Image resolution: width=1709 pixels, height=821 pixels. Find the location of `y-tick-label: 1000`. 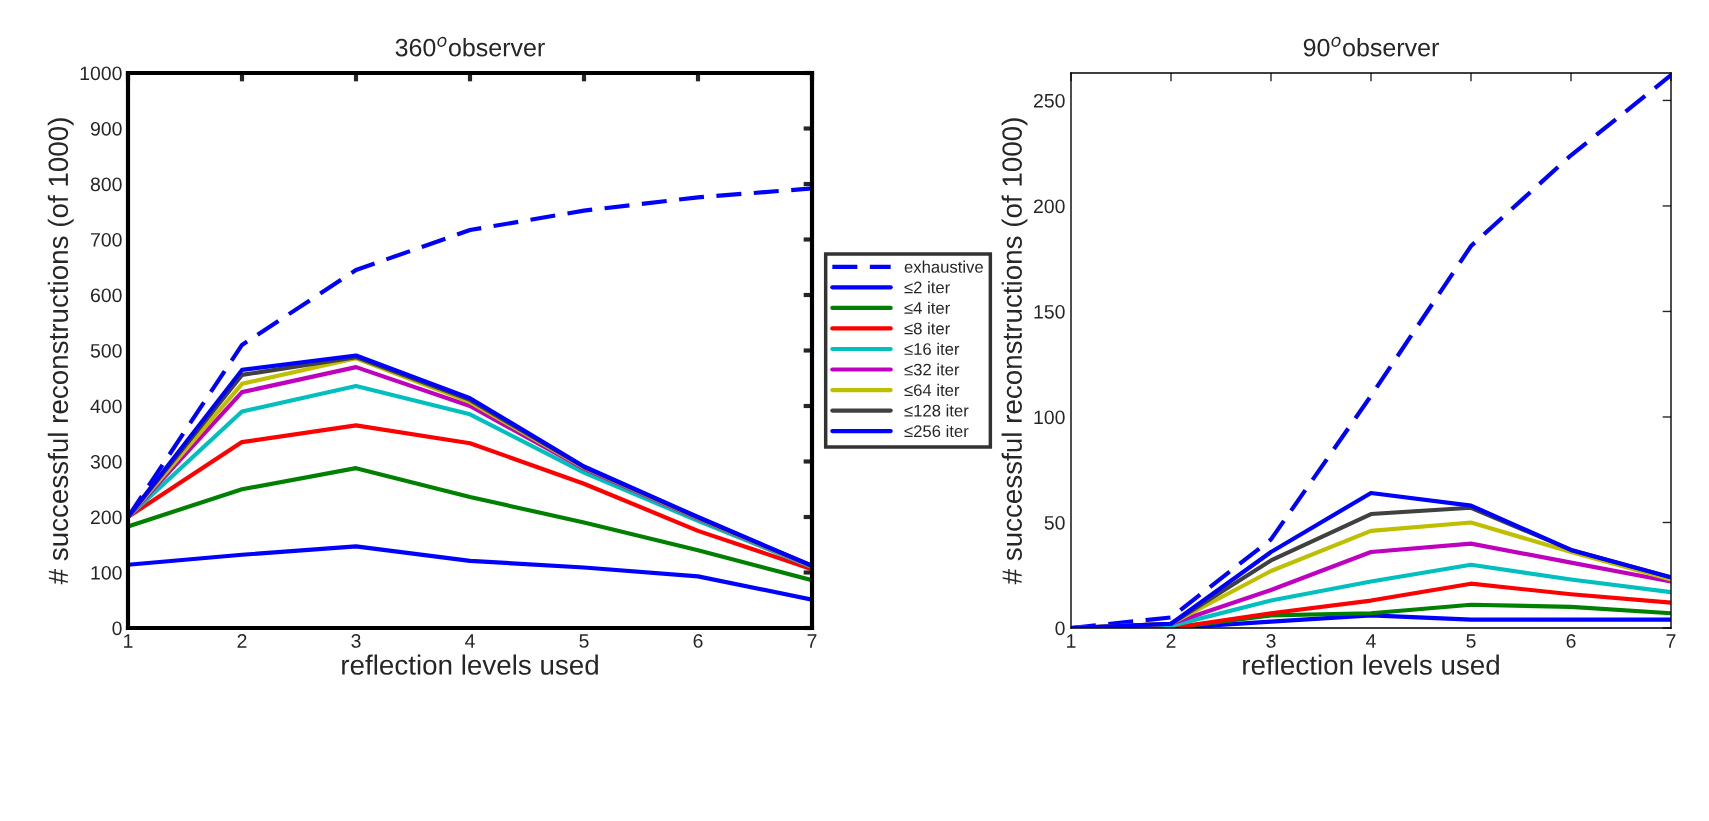

y-tick-label: 1000 is located at coordinates (101, 73).